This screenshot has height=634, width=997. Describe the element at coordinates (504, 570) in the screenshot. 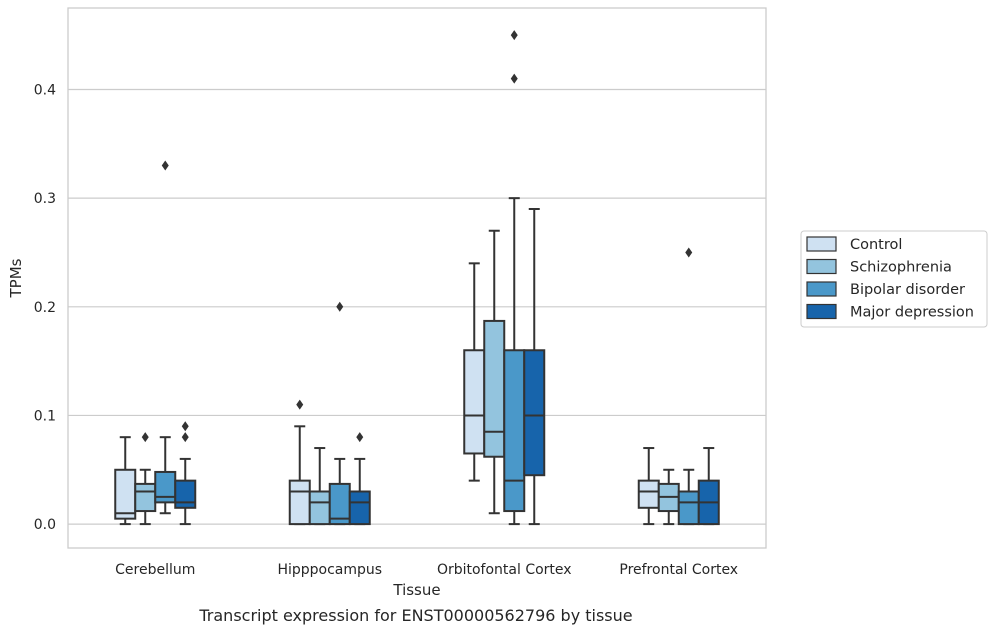

I see `x-tick-label: Orbitofontal Cortex` at that location.